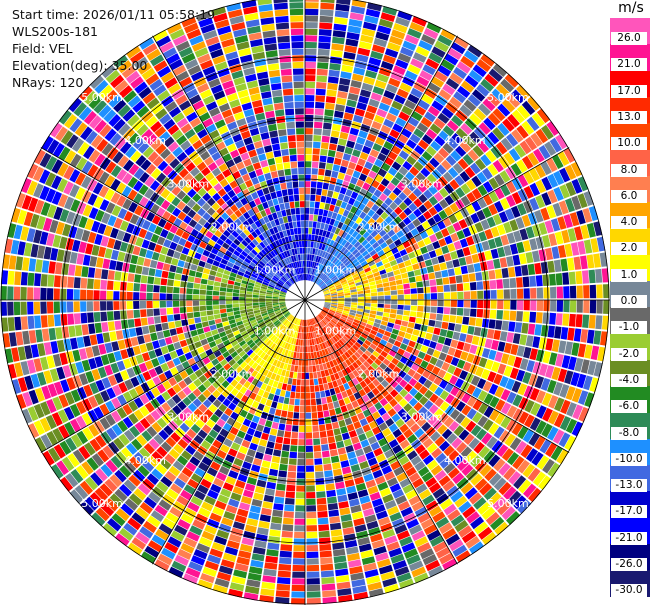 This screenshot has height=610, width=650. What do you see at coordinates (42, 48) in the screenshot?
I see `field-name: Field: VEL` at bounding box center [42, 48].